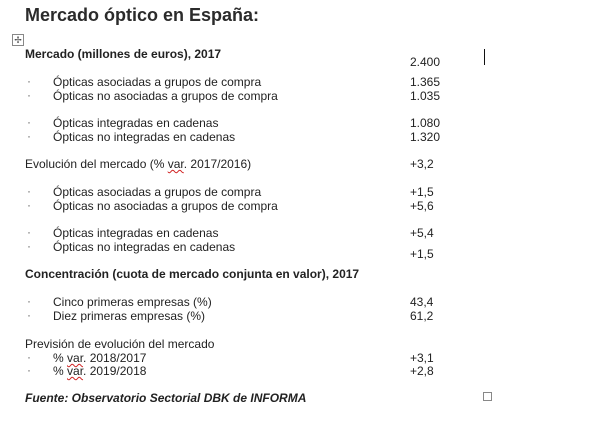 This screenshot has height=422, width=606. What do you see at coordinates (136, 233) in the screenshot?
I see `evolution-item-label: Ópticas integradas en cadenas` at bounding box center [136, 233].